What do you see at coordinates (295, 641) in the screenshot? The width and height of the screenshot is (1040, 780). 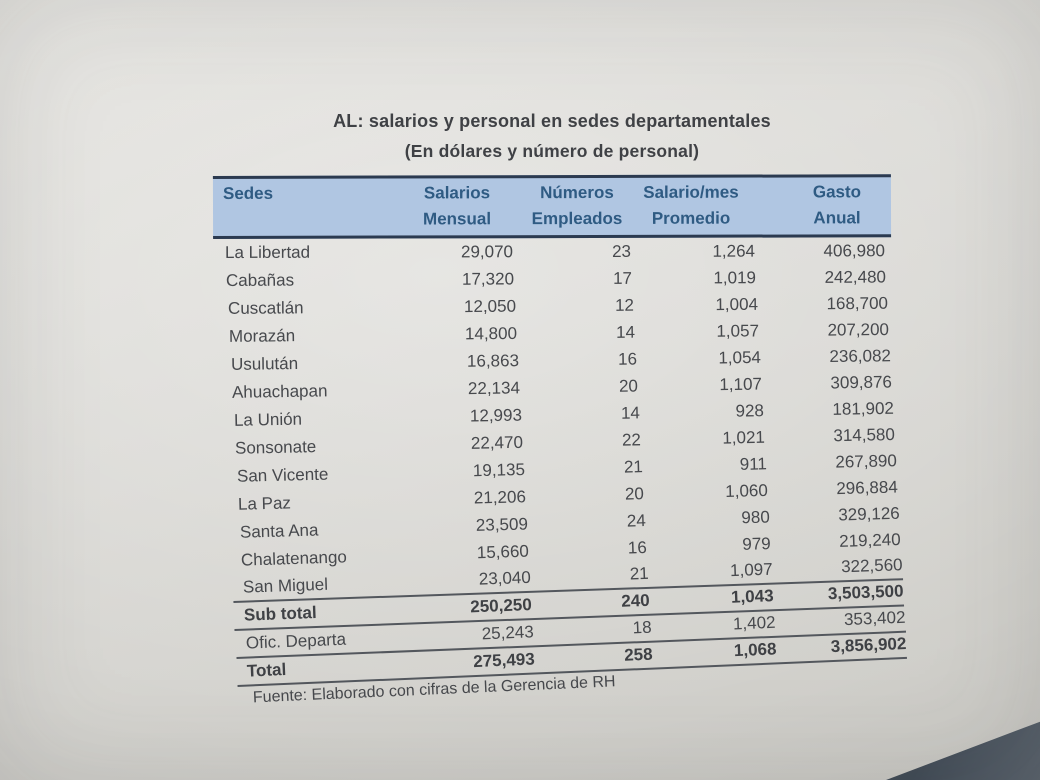 I see `cell-sede: Ofic. Departa` at bounding box center [295, 641].